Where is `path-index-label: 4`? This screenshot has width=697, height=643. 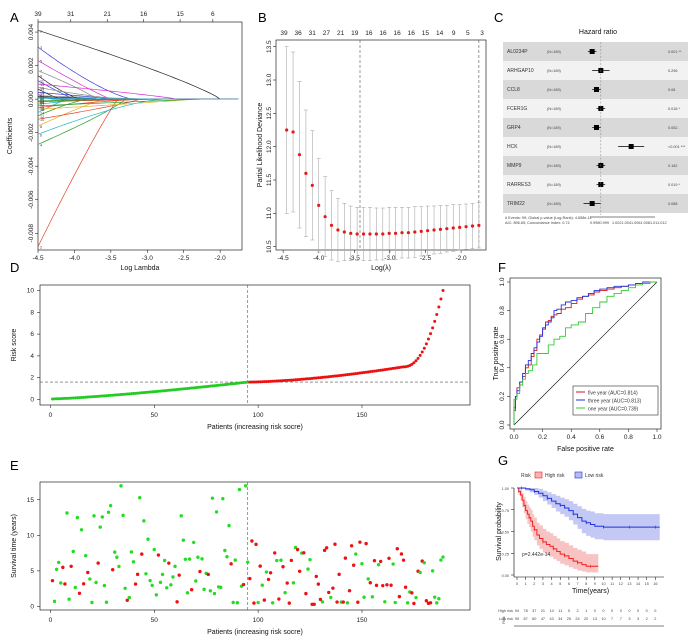
path-index-label: 4 is located at coordinates (41, 145).